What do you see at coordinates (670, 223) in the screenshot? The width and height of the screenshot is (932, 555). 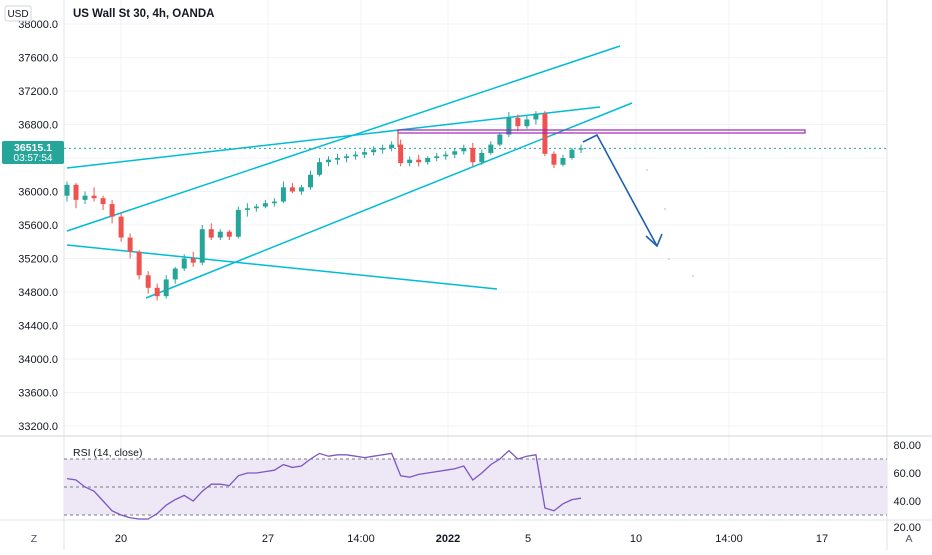 I see `scatter-dots` at bounding box center [670, 223].